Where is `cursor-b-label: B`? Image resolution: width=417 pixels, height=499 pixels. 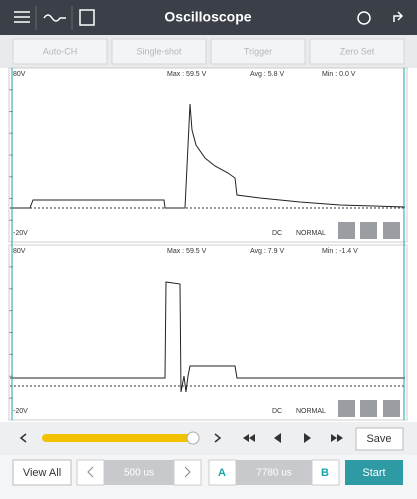
cursor-b-label: B is located at coordinates (325, 473).